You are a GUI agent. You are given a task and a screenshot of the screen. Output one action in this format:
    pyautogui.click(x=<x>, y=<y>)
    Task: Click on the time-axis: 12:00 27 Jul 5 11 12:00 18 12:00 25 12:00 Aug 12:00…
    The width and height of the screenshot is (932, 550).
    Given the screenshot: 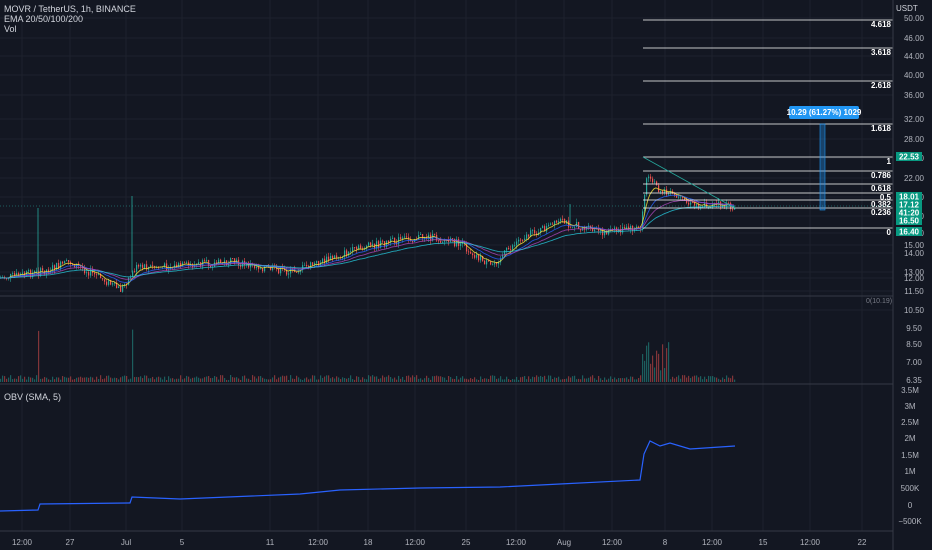 What is the action you would take?
    pyautogui.click(x=439, y=542)
    